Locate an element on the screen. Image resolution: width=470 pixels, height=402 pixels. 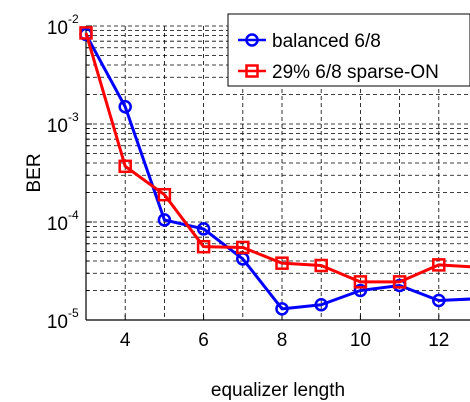
legend-marker-circle is located at coordinates (252, 40).